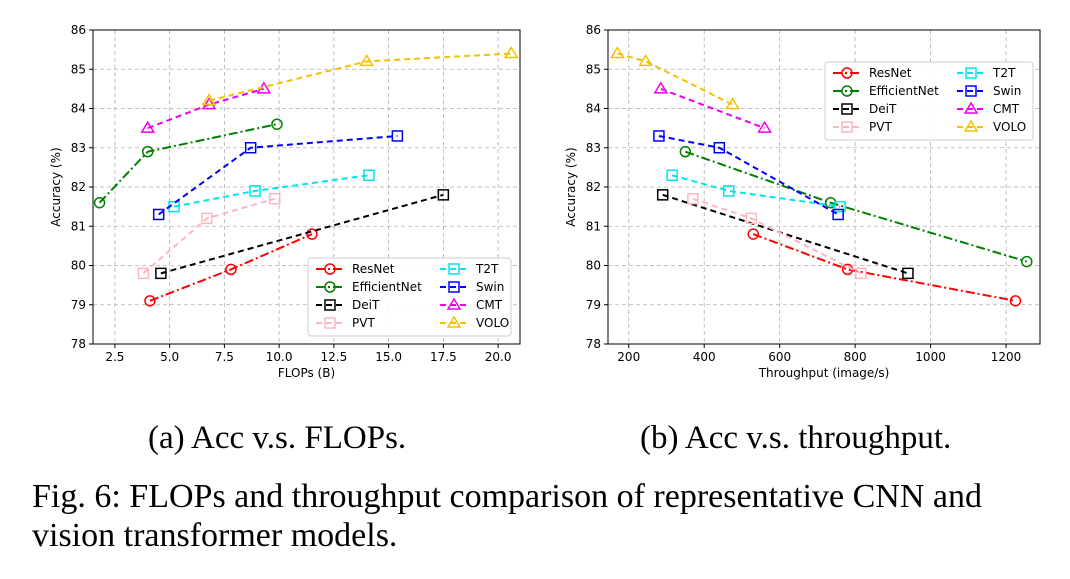 Image resolution: width=1070 pixels, height=579 pixels. What do you see at coordinates (279, 357) in the screenshot?
I see `x-tick-label: 10.0` at bounding box center [279, 357].